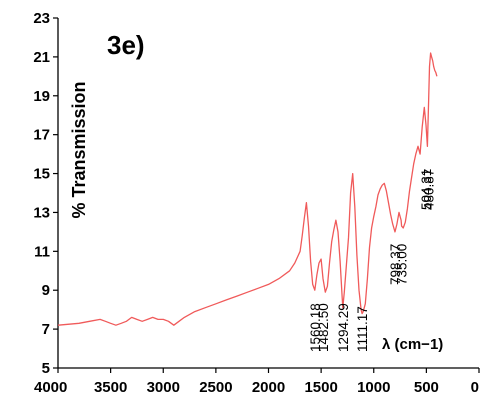  What do you see at coordinates (163, 387) in the screenshot?
I see `x-tick-label: 3000` at bounding box center [163, 387].